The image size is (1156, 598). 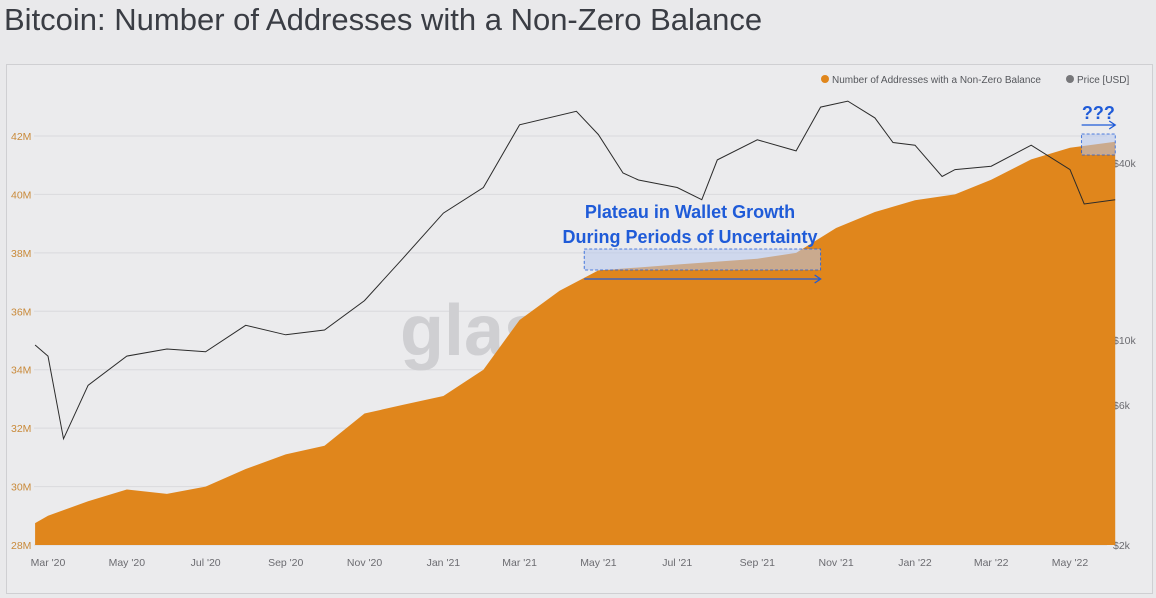 I want to click on x-tick-label: Mar '21, so click(x=519, y=563).